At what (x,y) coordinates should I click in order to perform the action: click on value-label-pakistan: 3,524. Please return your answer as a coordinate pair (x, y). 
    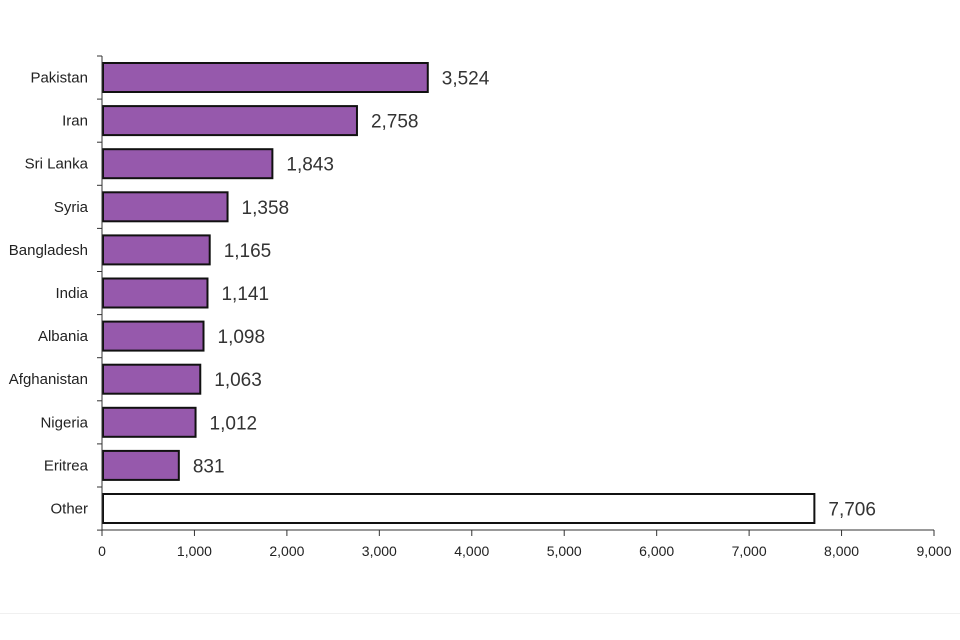
    Looking at the image, I should click on (466, 79).